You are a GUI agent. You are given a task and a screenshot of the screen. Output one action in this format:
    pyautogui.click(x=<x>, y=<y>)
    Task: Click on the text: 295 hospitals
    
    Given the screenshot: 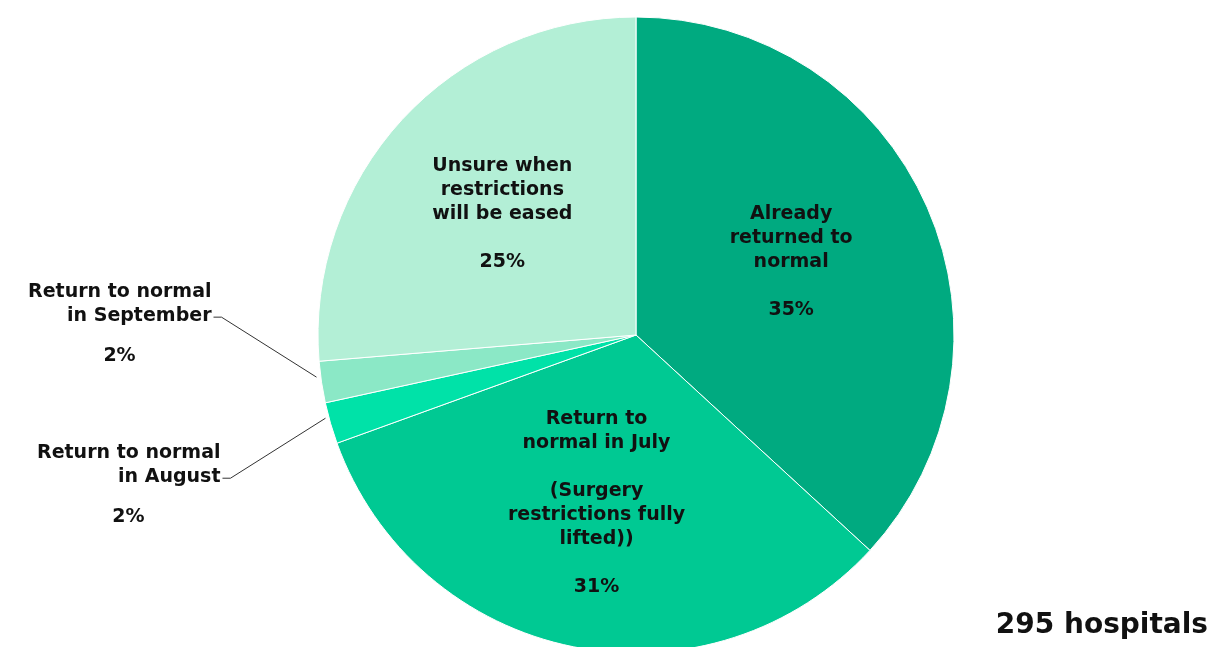 What is the action you would take?
    pyautogui.click(x=1101, y=623)
    